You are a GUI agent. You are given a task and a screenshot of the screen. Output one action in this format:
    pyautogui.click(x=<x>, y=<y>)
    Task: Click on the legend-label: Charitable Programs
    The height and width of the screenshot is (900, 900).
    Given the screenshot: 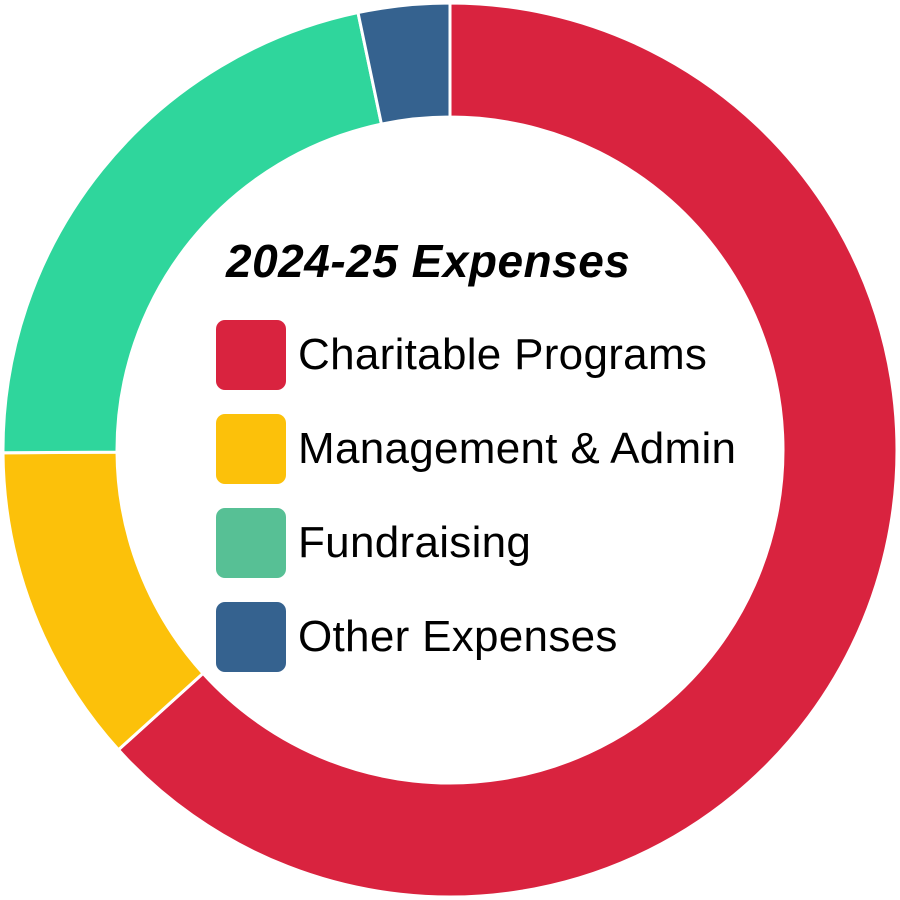 What is the action you would take?
    pyautogui.click(x=503, y=354)
    